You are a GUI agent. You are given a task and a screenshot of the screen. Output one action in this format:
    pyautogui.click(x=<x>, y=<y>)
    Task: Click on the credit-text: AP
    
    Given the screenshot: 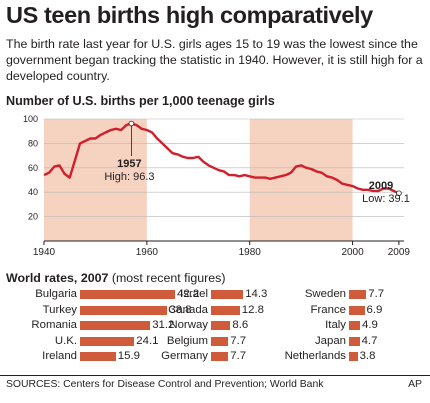 What is the action you would take?
    pyautogui.click(x=415, y=384)
    